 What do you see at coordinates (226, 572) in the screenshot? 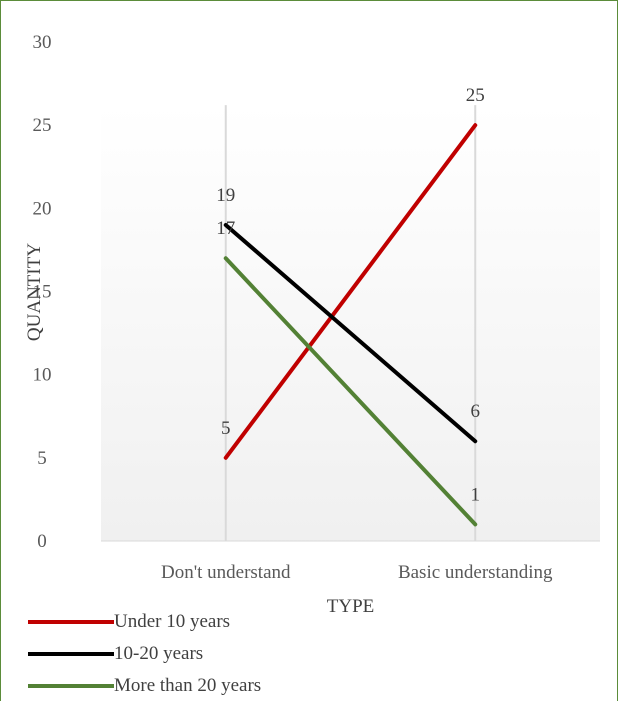
I see `x-tick-label: Don't understand` at bounding box center [226, 572].